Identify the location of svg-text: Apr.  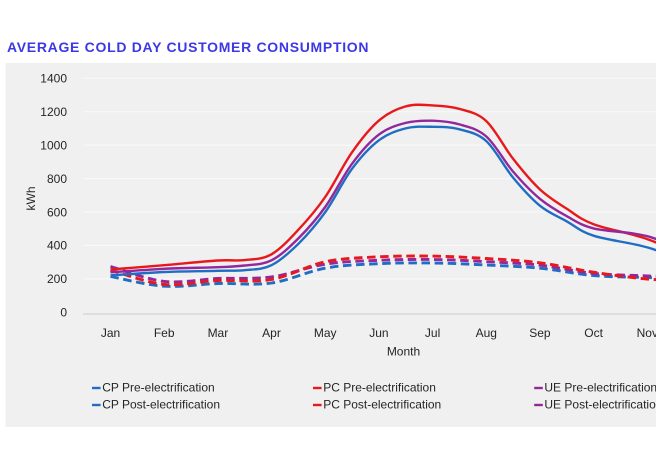
(271, 333).